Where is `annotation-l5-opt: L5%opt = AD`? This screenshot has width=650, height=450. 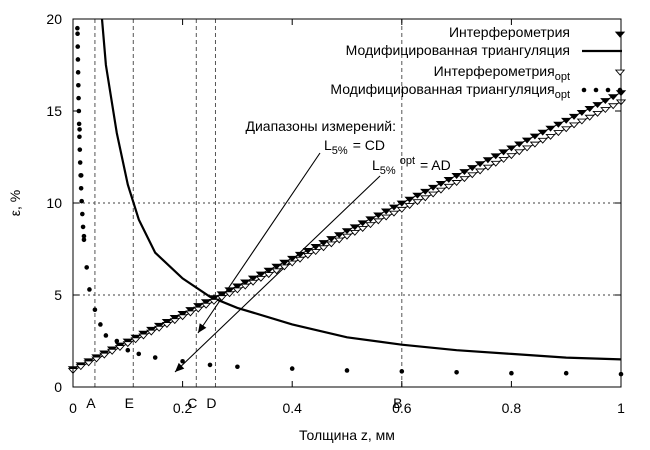
annotation-l5-opt: L5%opt = AD is located at coordinates (411, 166).